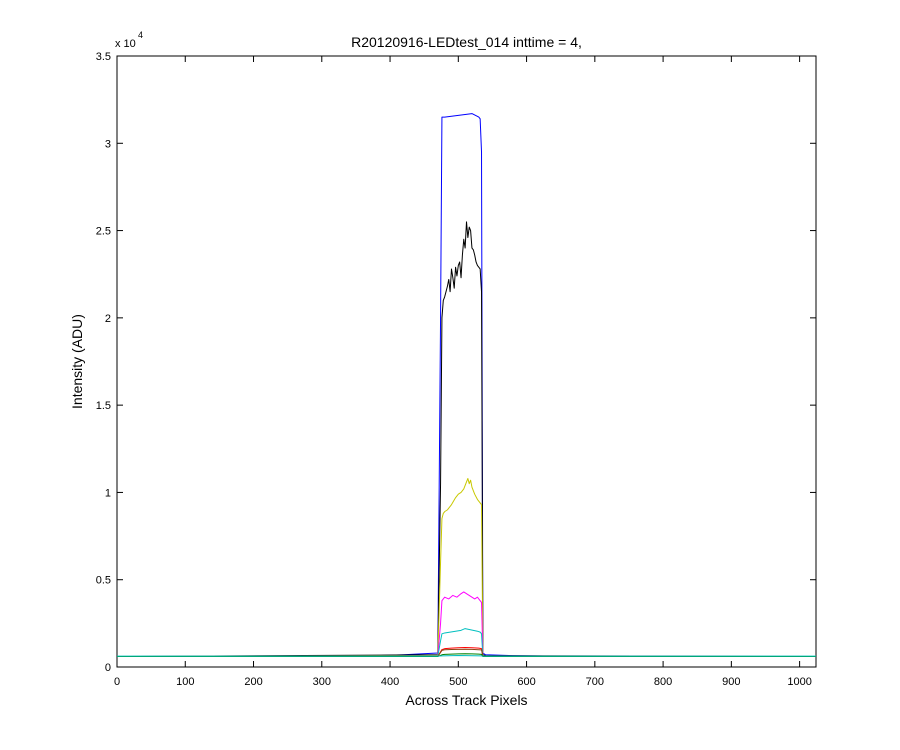 This screenshot has width=900, height=750. Describe the element at coordinates (140, 35) in the screenshot. I see `y-exponent-power: 4` at that location.